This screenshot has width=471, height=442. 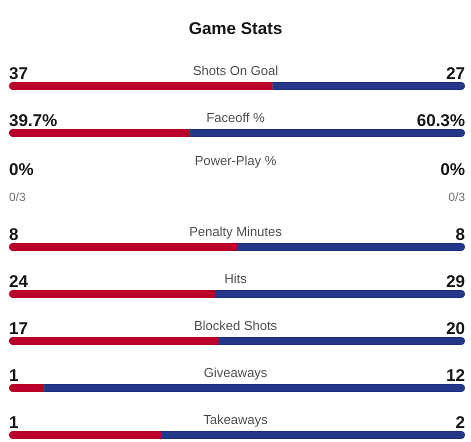 What do you see at coordinates (455, 328) in the screenshot?
I see `data-label: 20` at bounding box center [455, 328].